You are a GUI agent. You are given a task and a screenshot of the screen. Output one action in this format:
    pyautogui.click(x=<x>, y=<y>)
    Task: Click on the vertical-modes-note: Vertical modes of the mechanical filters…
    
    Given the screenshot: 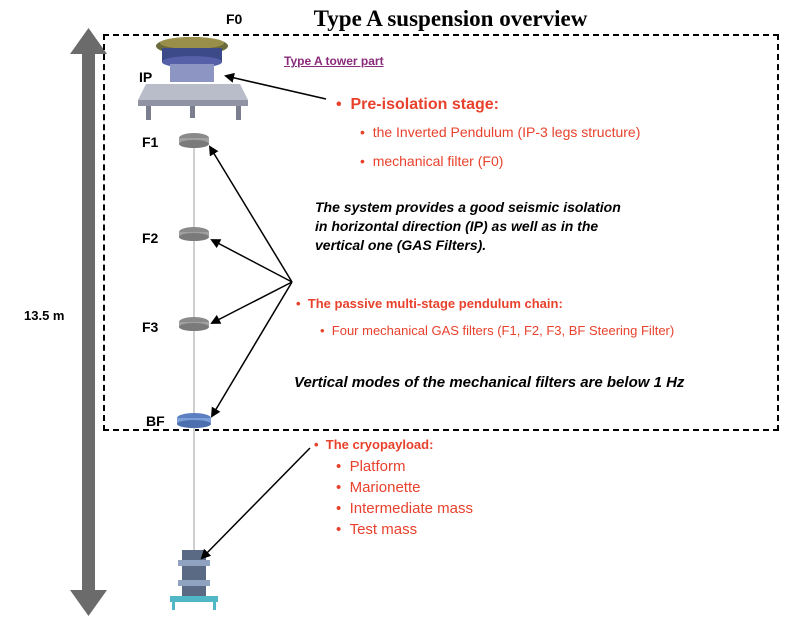 What is the action you would take?
    pyautogui.click(x=489, y=382)
    